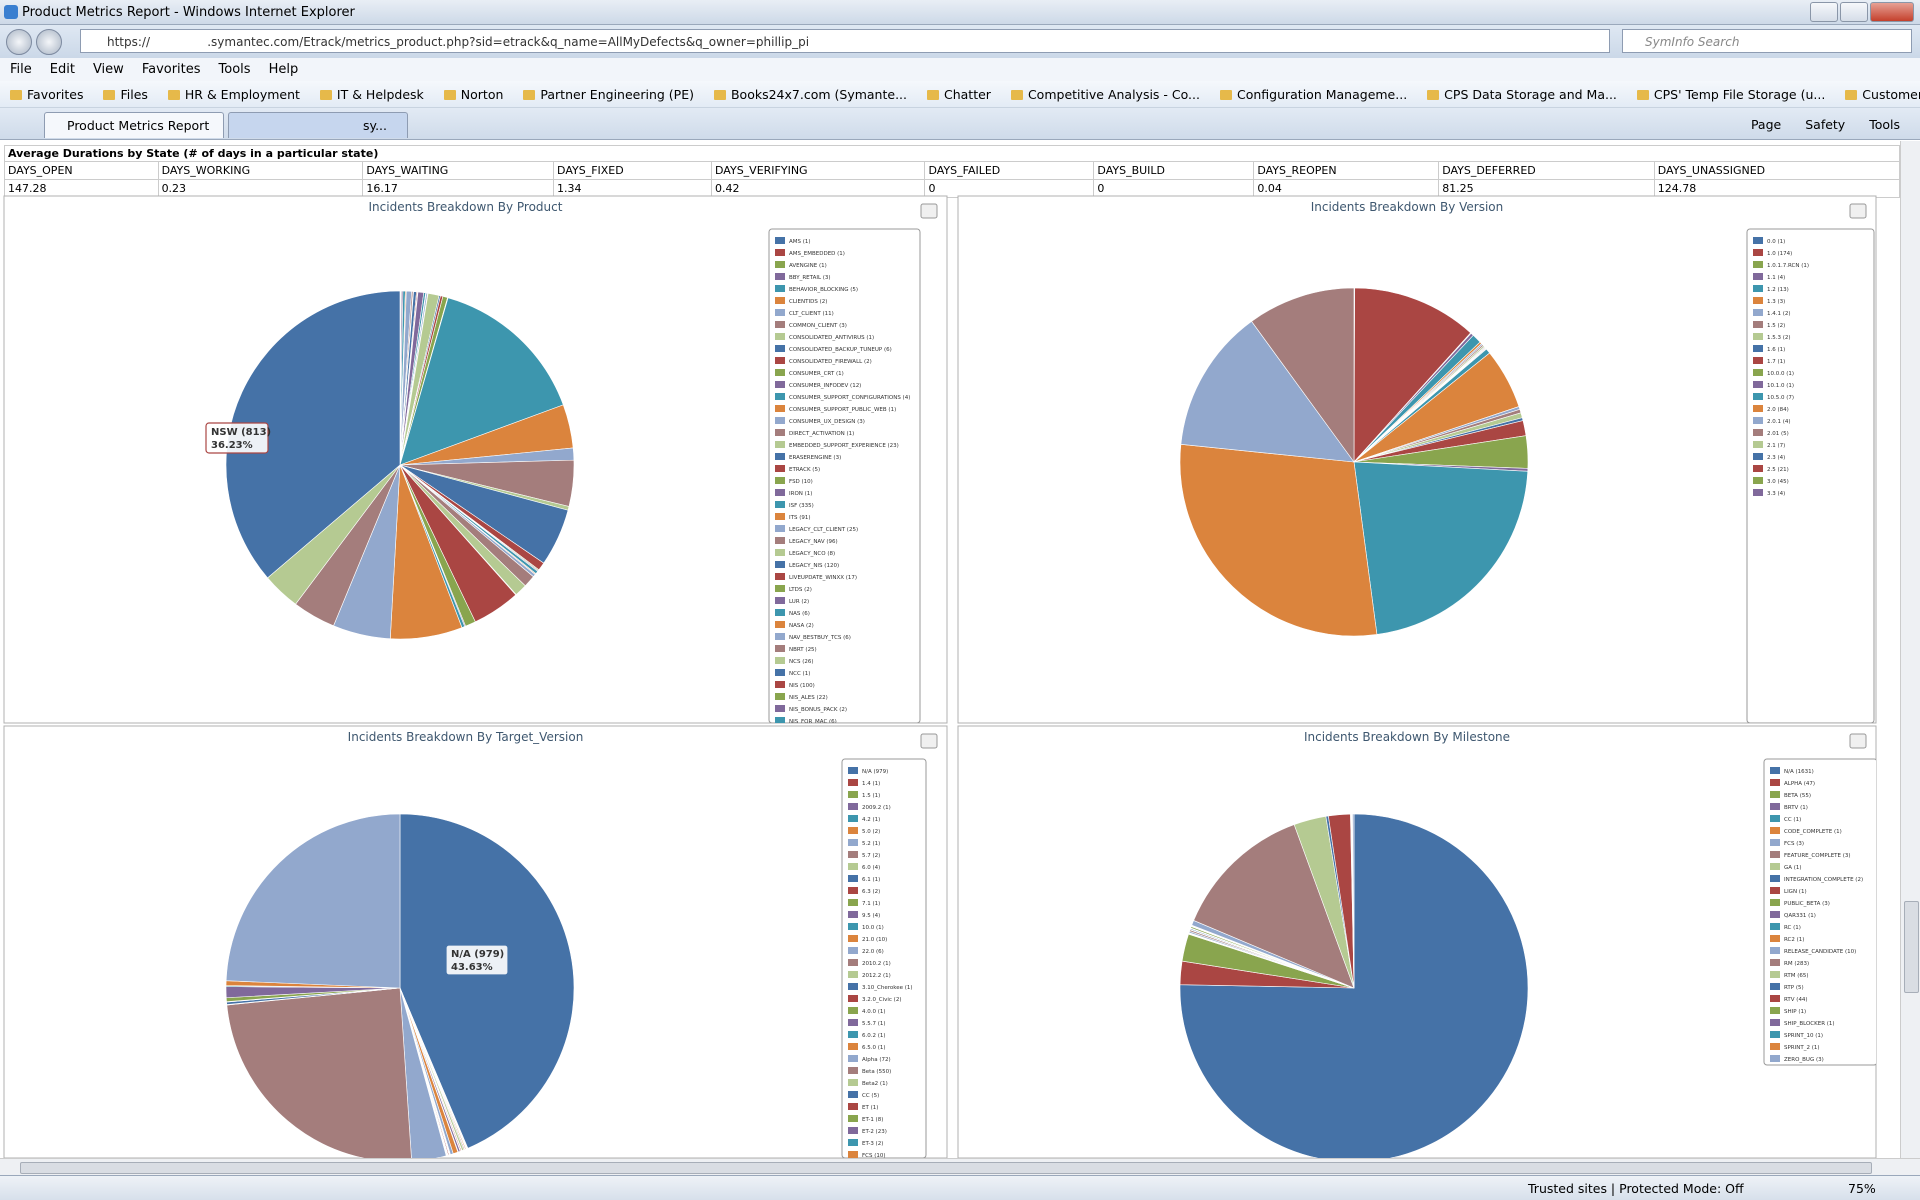 The height and width of the screenshot is (1200, 1920). Describe the element at coordinates (818, 326) in the screenshot. I see `legend-label: COMMON_CLIENT (3)` at that location.